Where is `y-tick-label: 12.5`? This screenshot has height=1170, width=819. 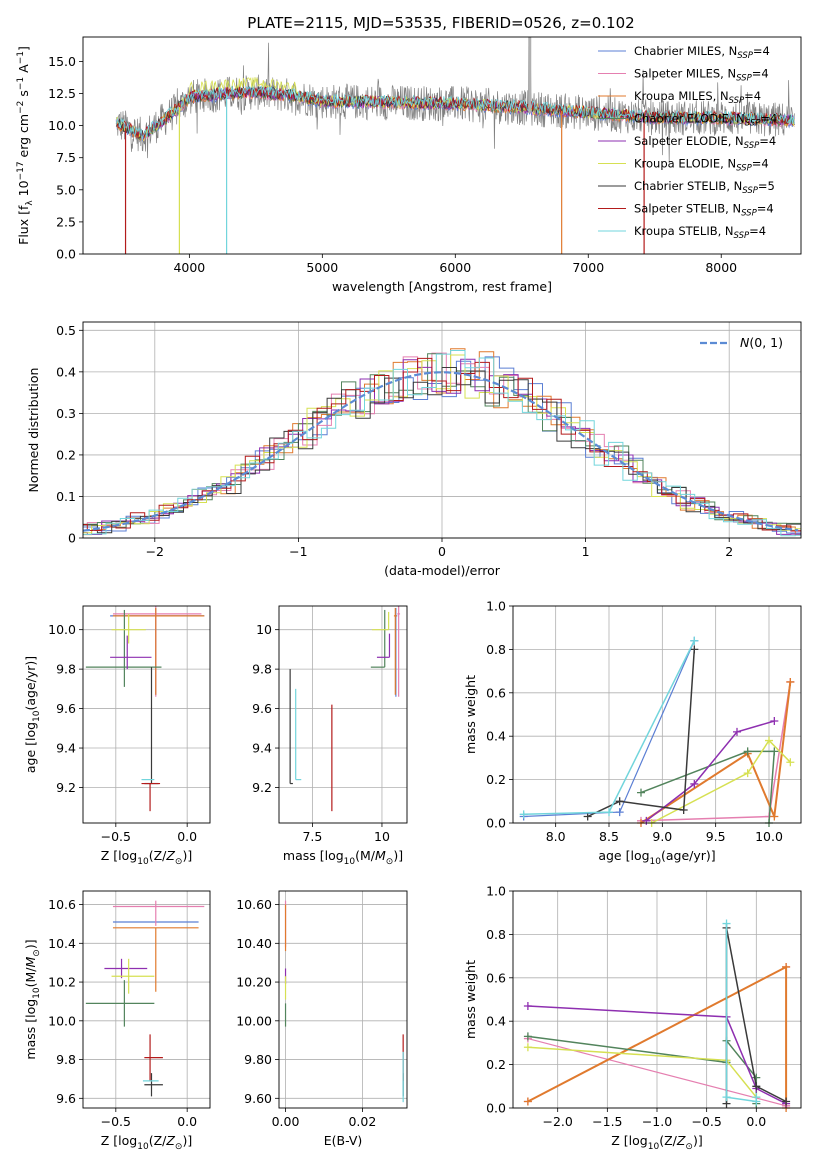
y-tick-label: 12.5 is located at coordinates (62, 93).